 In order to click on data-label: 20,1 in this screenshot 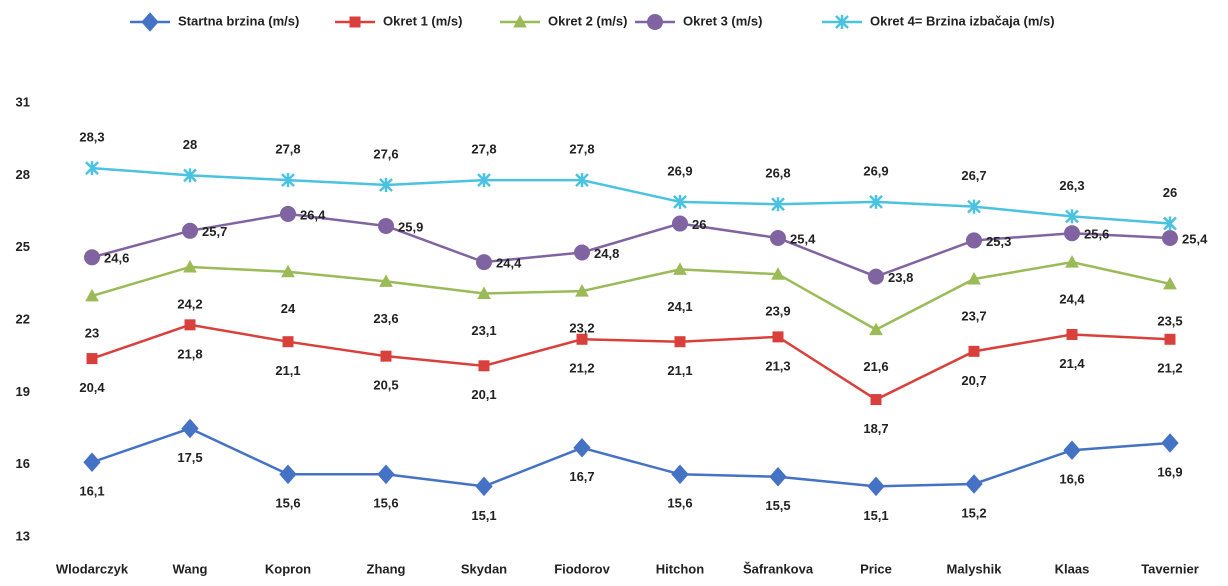, I will do `click(483, 394)`.